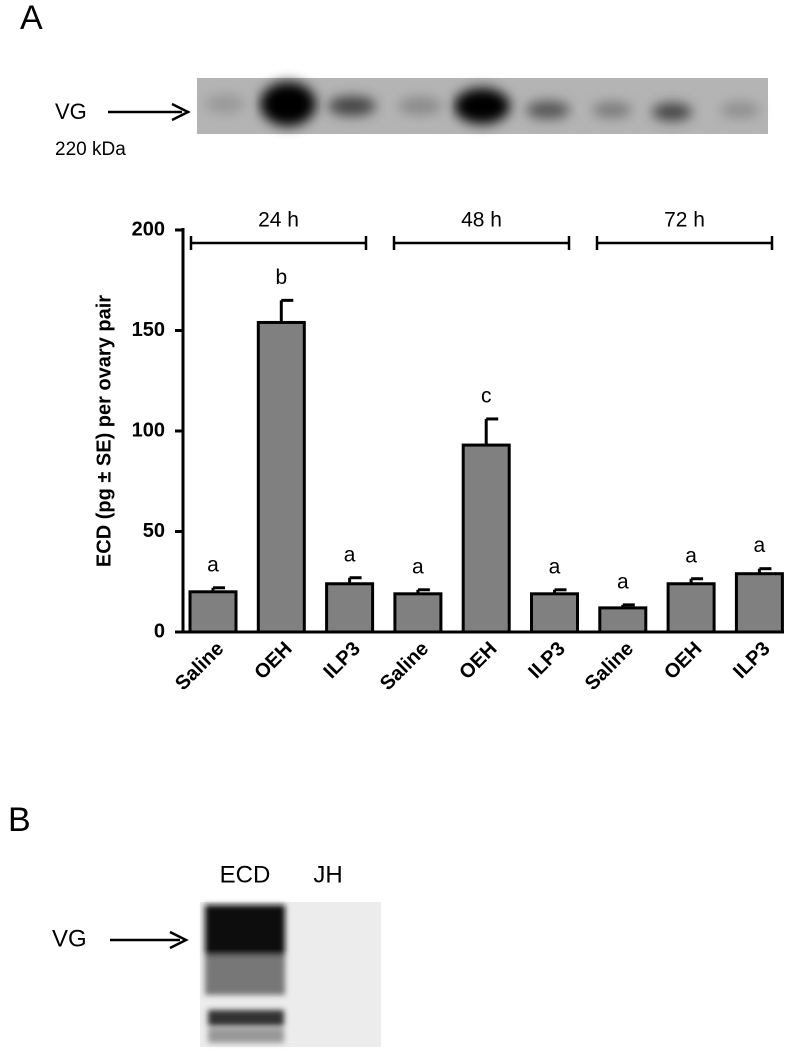 The height and width of the screenshot is (1050, 790). What do you see at coordinates (154, 531) in the screenshot?
I see `y-tick-label: 50` at bounding box center [154, 531].